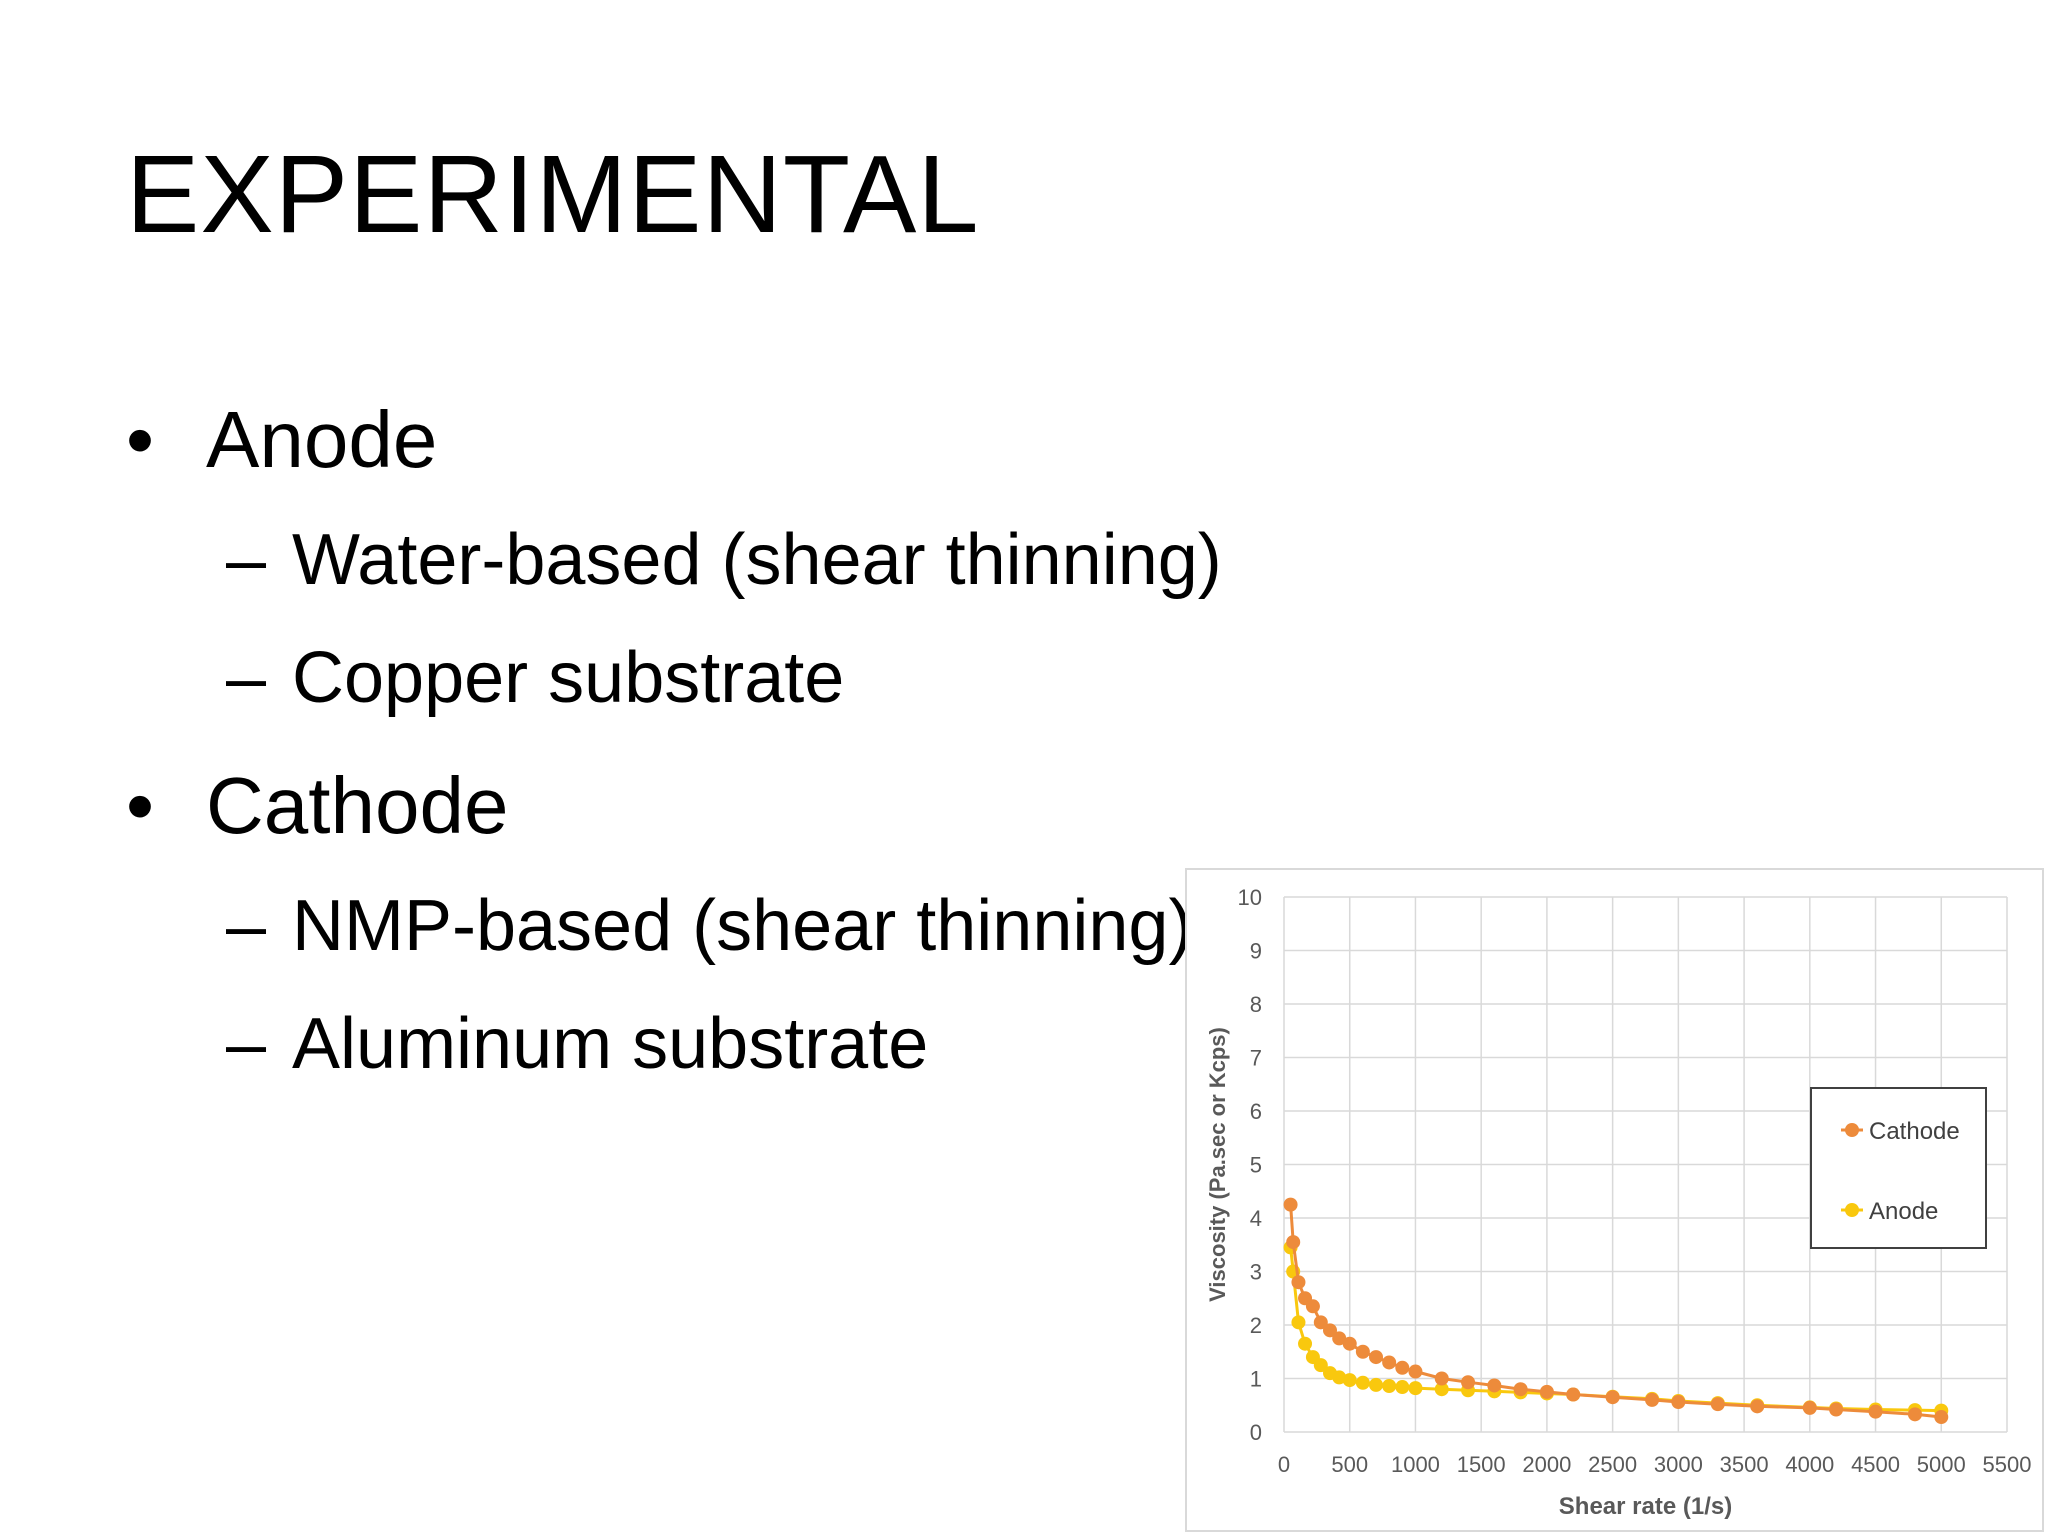  Describe the element at coordinates (1744, 1464) in the screenshot. I see `x-tick-label: 3500` at that location.